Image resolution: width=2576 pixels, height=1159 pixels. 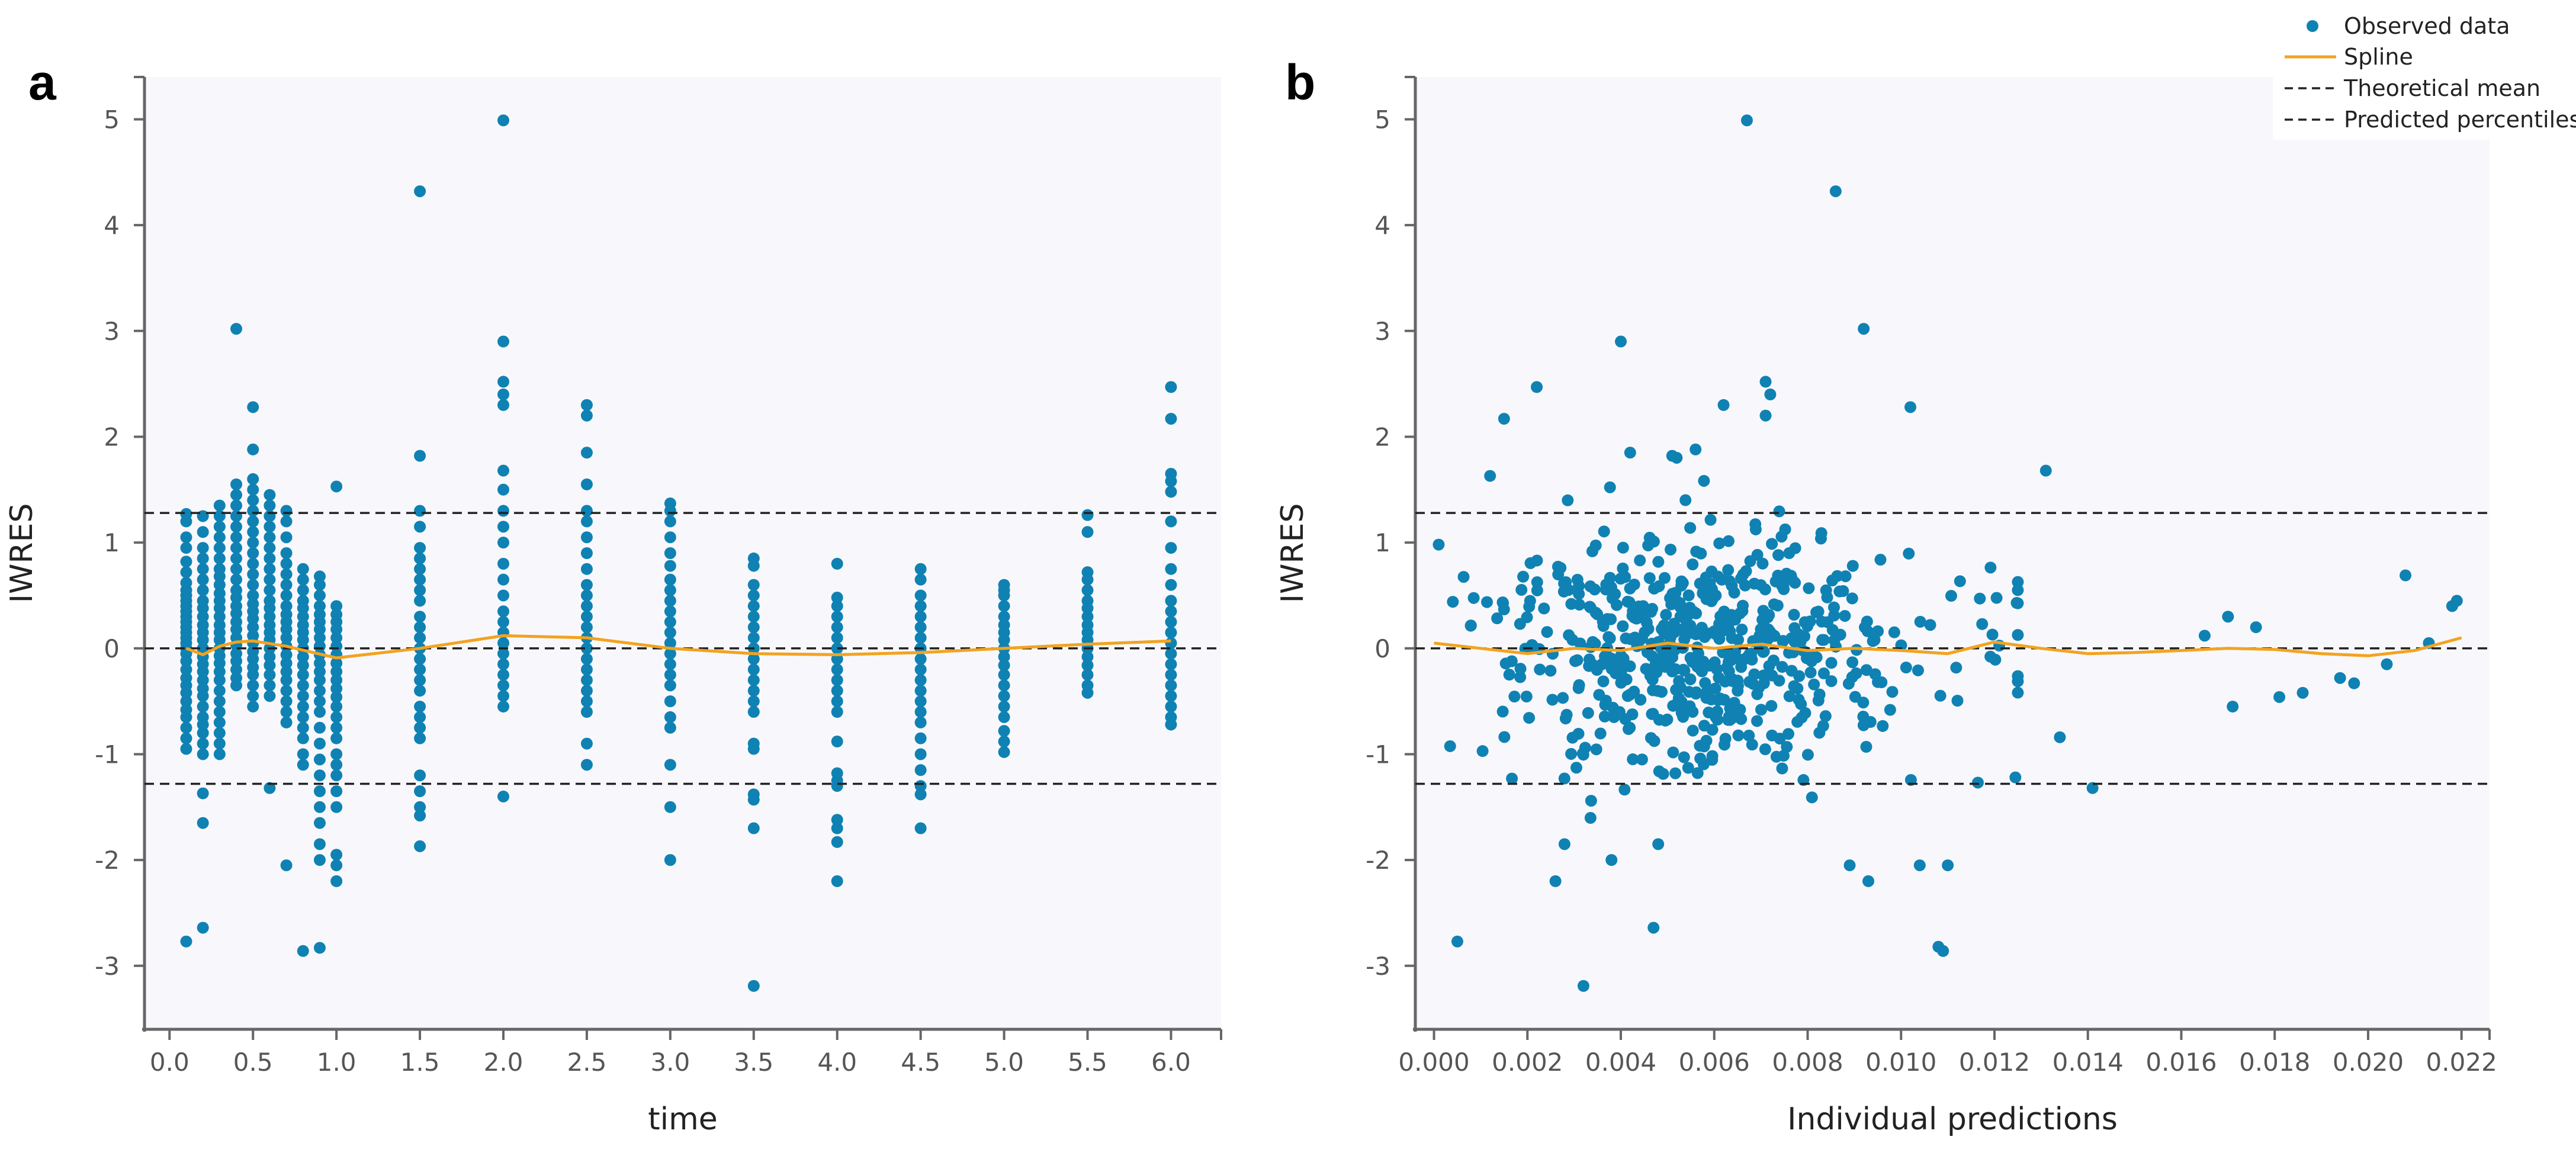 What do you see at coordinates (1378, 966) in the screenshot?
I see `y-tick-label: -3` at bounding box center [1378, 966].